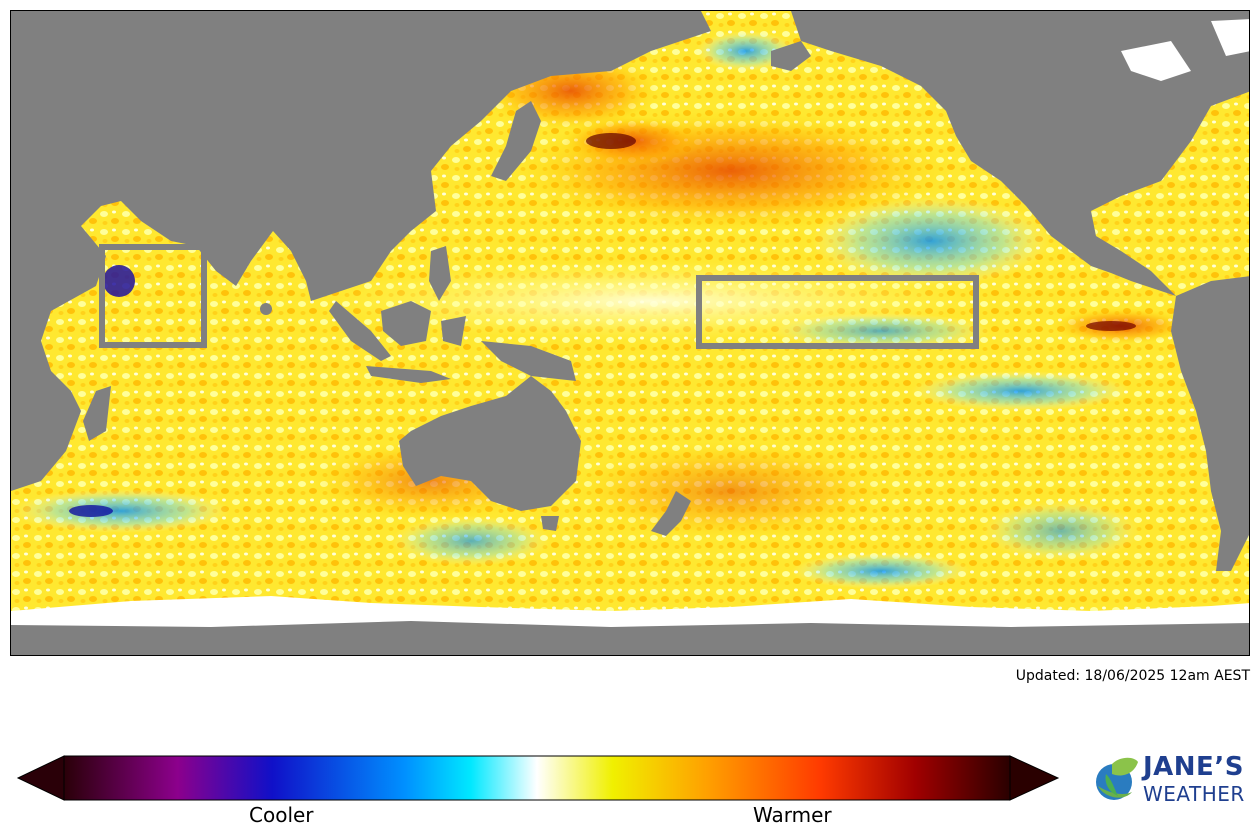  What do you see at coordinates (1020, 153) in the screenshot?
I see `land-north-america` at bounding box center [1020, 153].